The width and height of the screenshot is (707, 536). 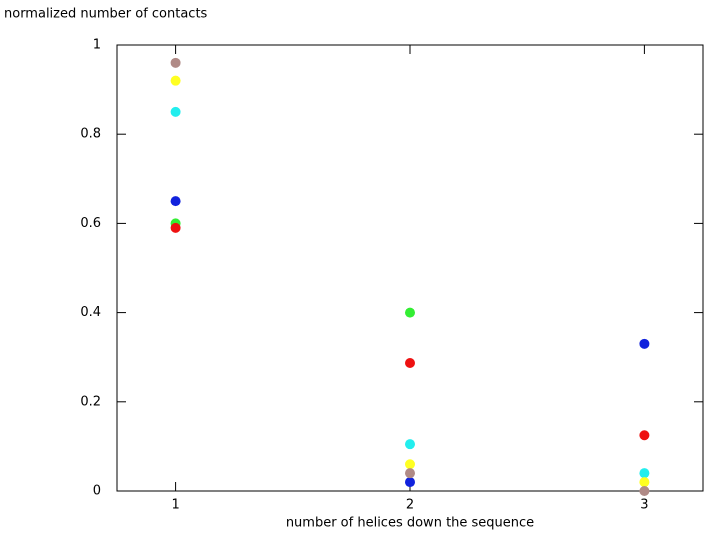 I want to click on y-tick-label: 0.8, so click(x=90, y=134).